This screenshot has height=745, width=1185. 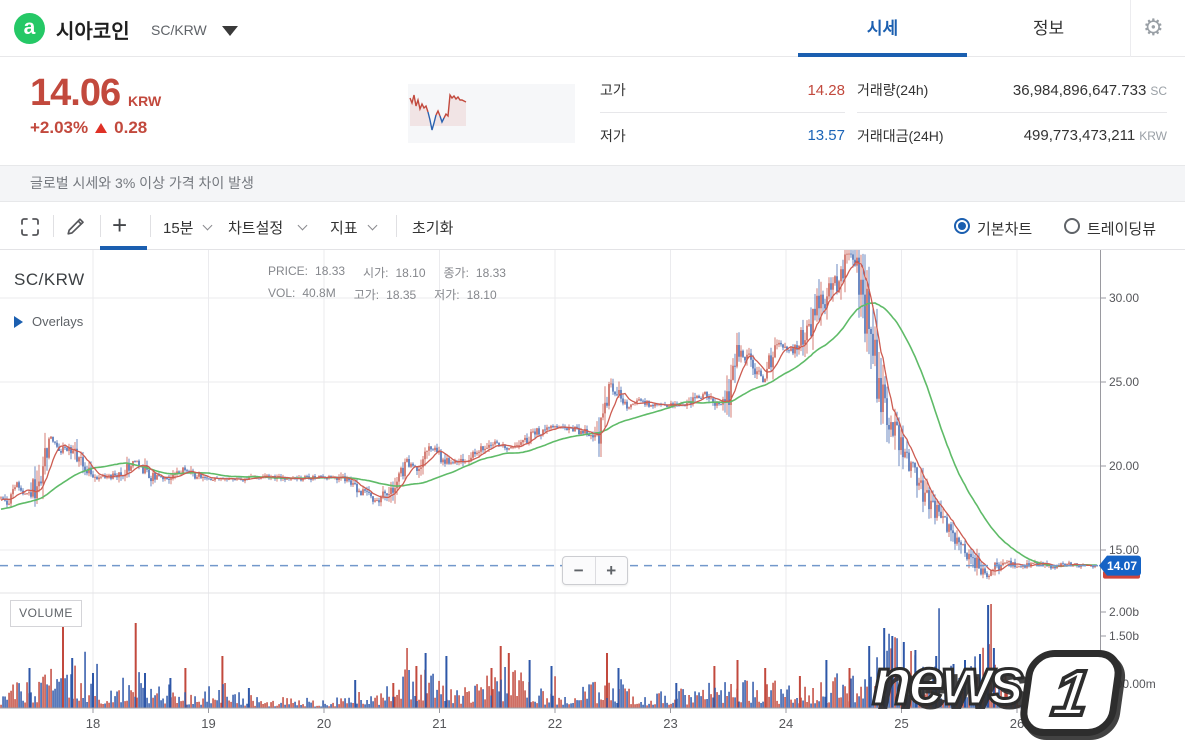 What do you see at coordinates (324, 723) in the screenshot?
I see `svg-text: 20` at bounding box center [324, 723].